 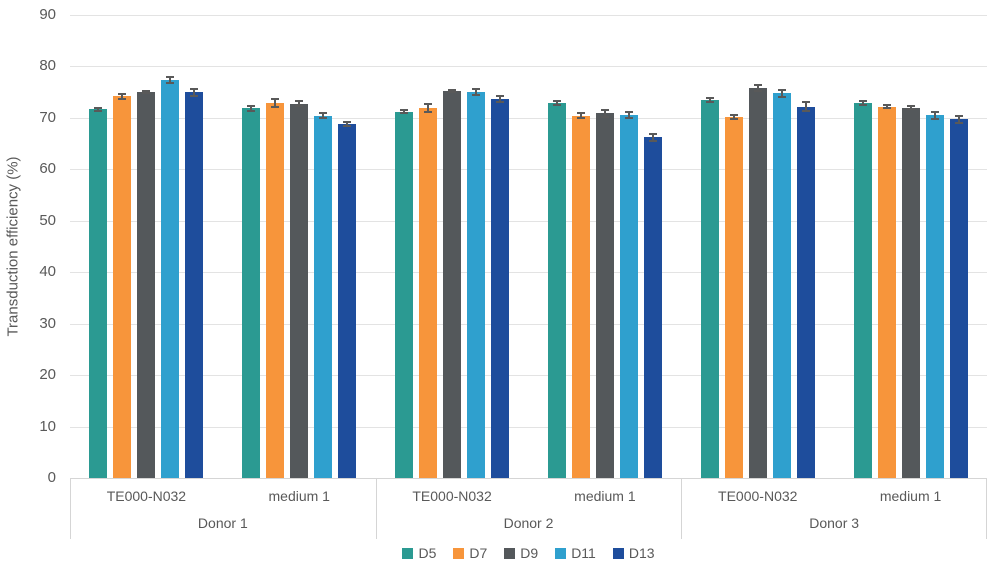 What do you see at coordinates (580, 296) in the screenshot?
I see `bar-D7-donor2-medium` at bounding box center [580, 296].